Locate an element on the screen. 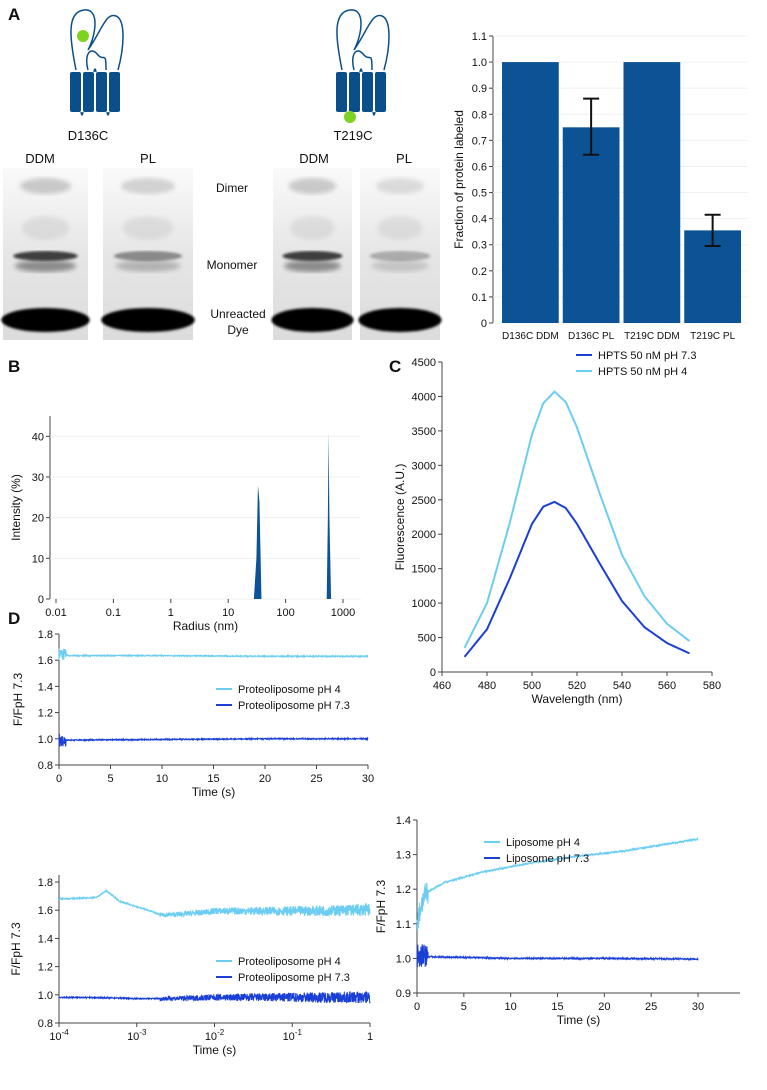 The width and height of the screenshot is (767, 1090). x-tick-label: 20 is located at coordinates (265, 779).